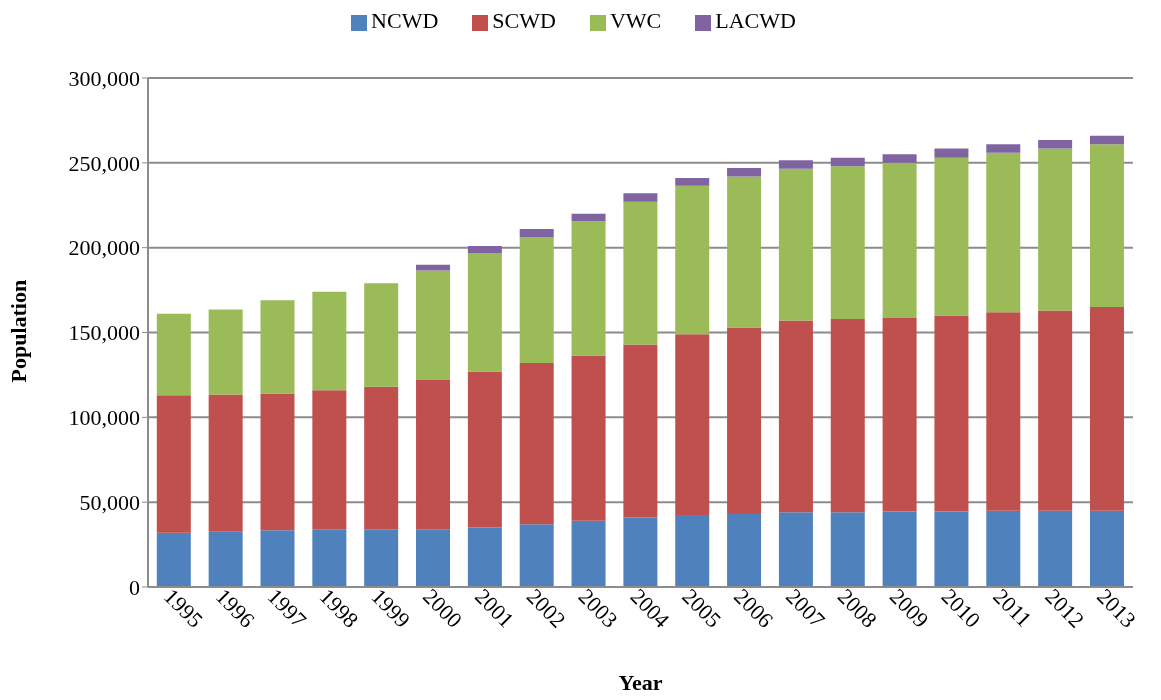  I want to click on legend-label: SCWD, so click(524, 20).